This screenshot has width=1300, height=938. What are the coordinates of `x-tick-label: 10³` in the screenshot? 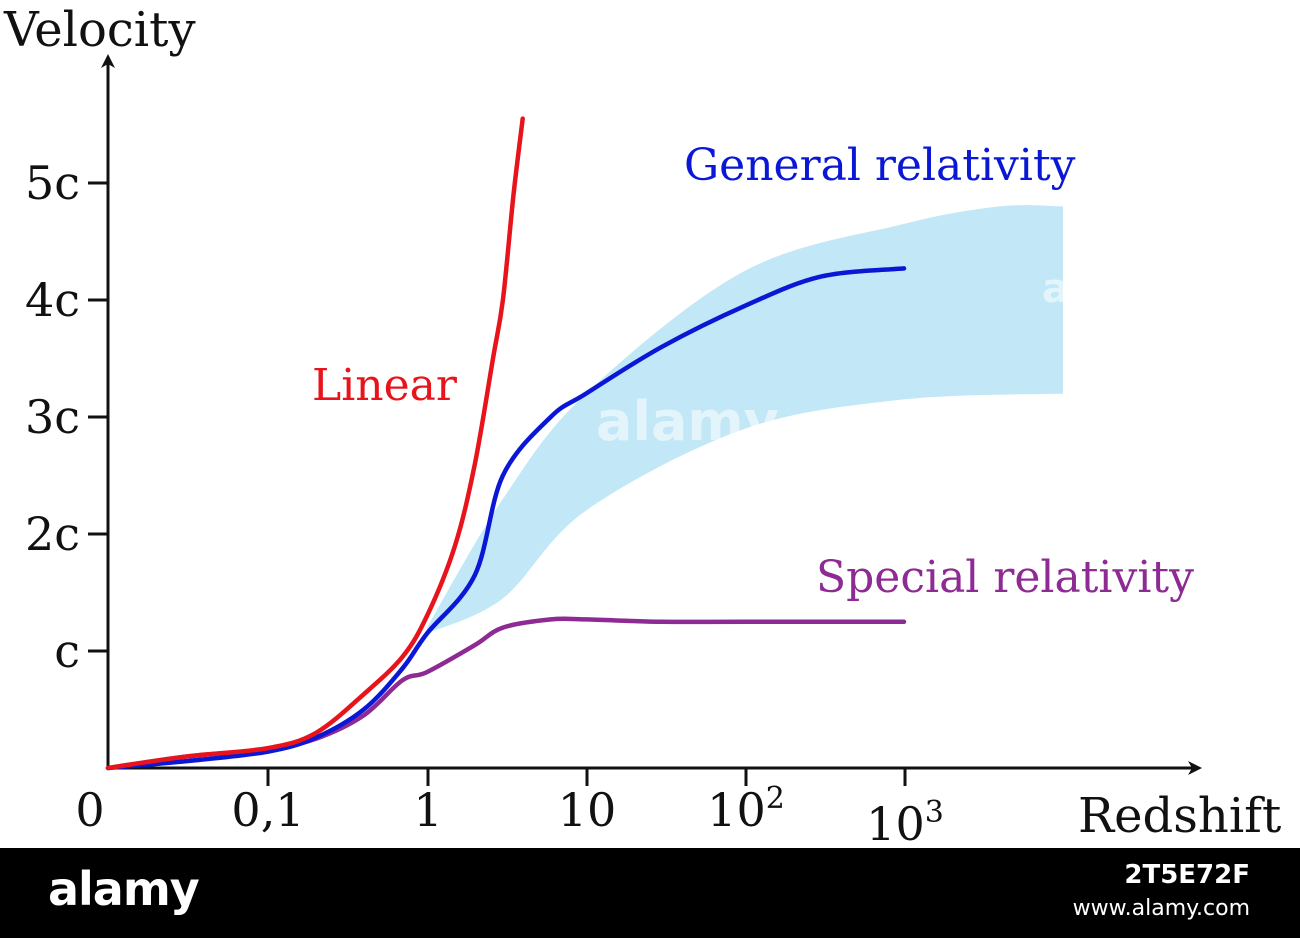 It's located at (905, 823).